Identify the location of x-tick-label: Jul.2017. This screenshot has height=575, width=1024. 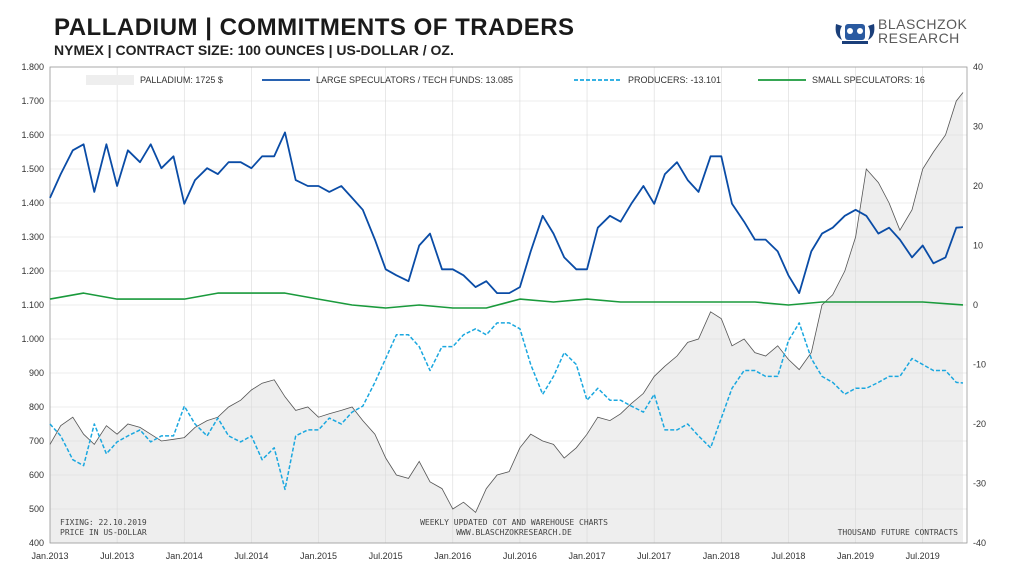
(654, 556).